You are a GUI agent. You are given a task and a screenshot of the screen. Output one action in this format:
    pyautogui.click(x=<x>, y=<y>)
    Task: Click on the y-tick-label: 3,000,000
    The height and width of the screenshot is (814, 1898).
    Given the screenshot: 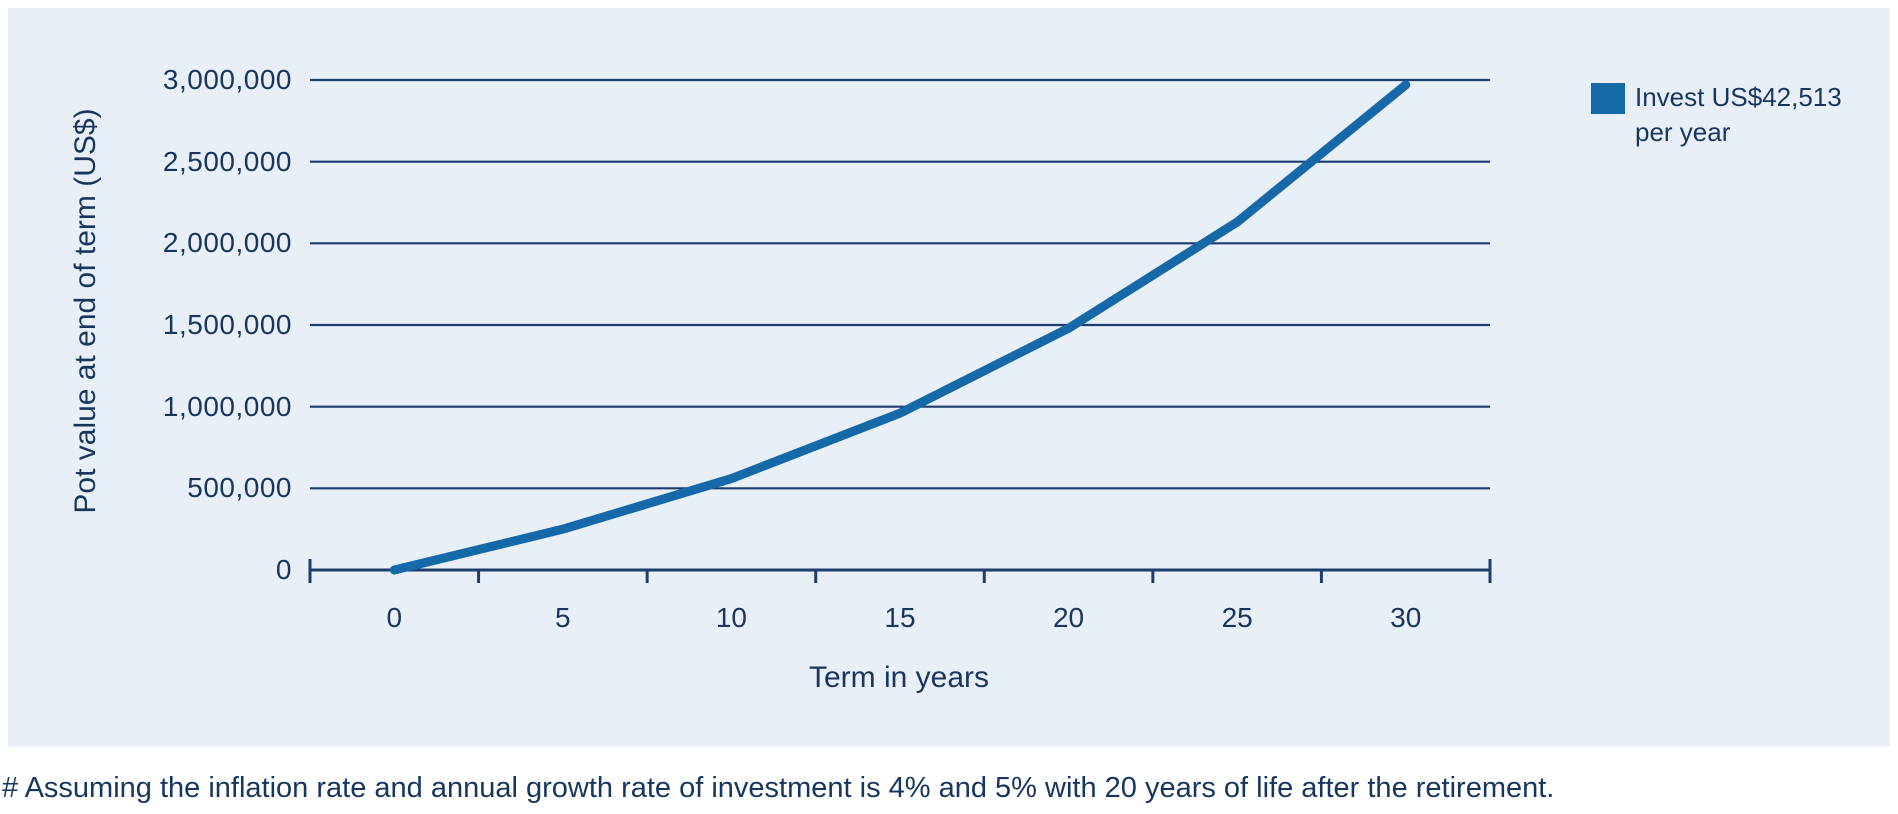 What is the action you would take?
    pyautogui.click(x=227, y=79)
    